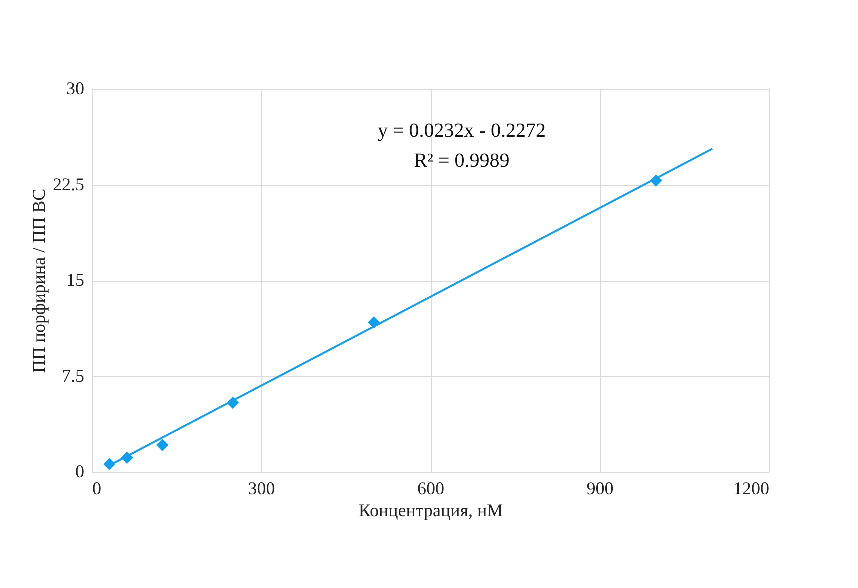 Image resolution: width=858 pixels, height=588 pixels. What do you see at coordinates (431, 510) in the screenshot?
I see `x-axis-title: Концентрация, нМ` at bounding box center [431, 510].